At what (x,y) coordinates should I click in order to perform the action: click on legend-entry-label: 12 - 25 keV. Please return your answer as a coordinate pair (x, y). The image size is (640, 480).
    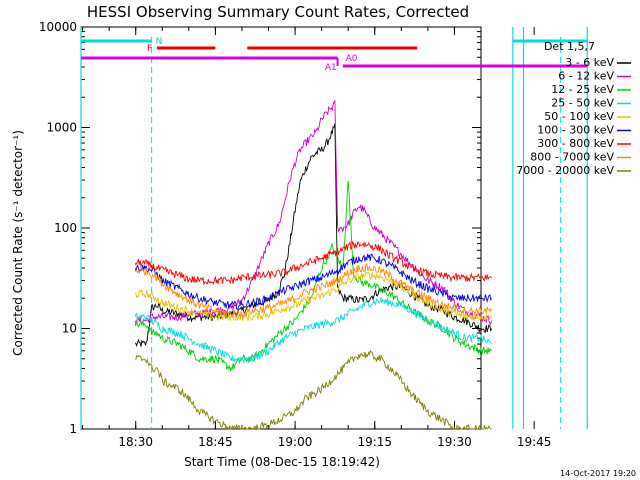
    Looking at the image, I should click on (582, 89).